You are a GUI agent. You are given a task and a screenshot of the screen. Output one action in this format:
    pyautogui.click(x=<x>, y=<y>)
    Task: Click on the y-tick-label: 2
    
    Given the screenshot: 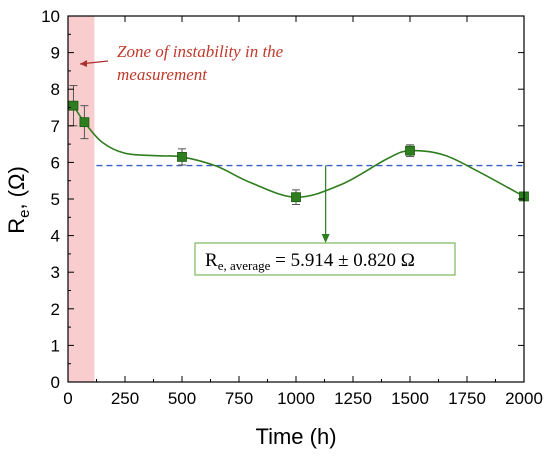 What is the action you would take?
    pyautogui.click(x=55, y=309)
    